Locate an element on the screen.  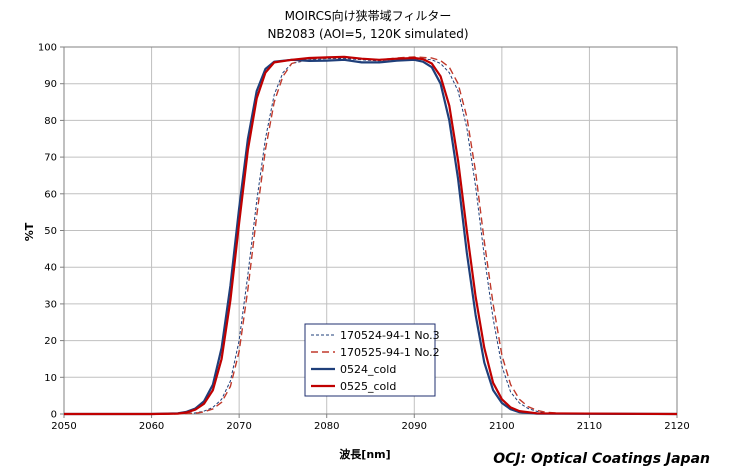
y-tick-label: 40 is located at coordinates (50, 268).